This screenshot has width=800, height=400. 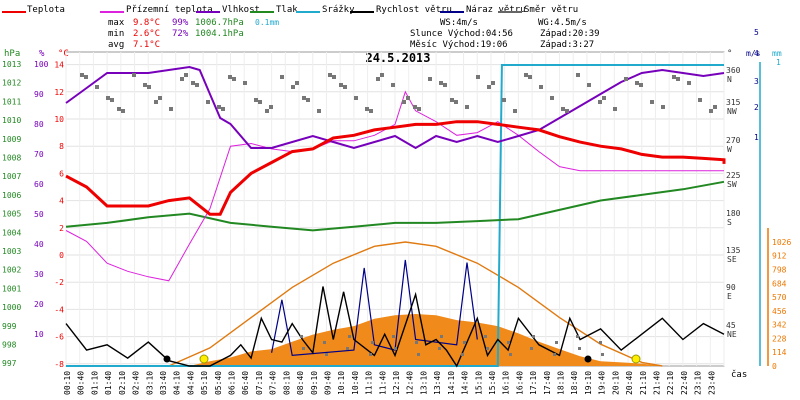 What do you see at coordinates (190, 383) in the screenshot?
I see `x-tick-label: 04:40` at bounding box center [190, 383].